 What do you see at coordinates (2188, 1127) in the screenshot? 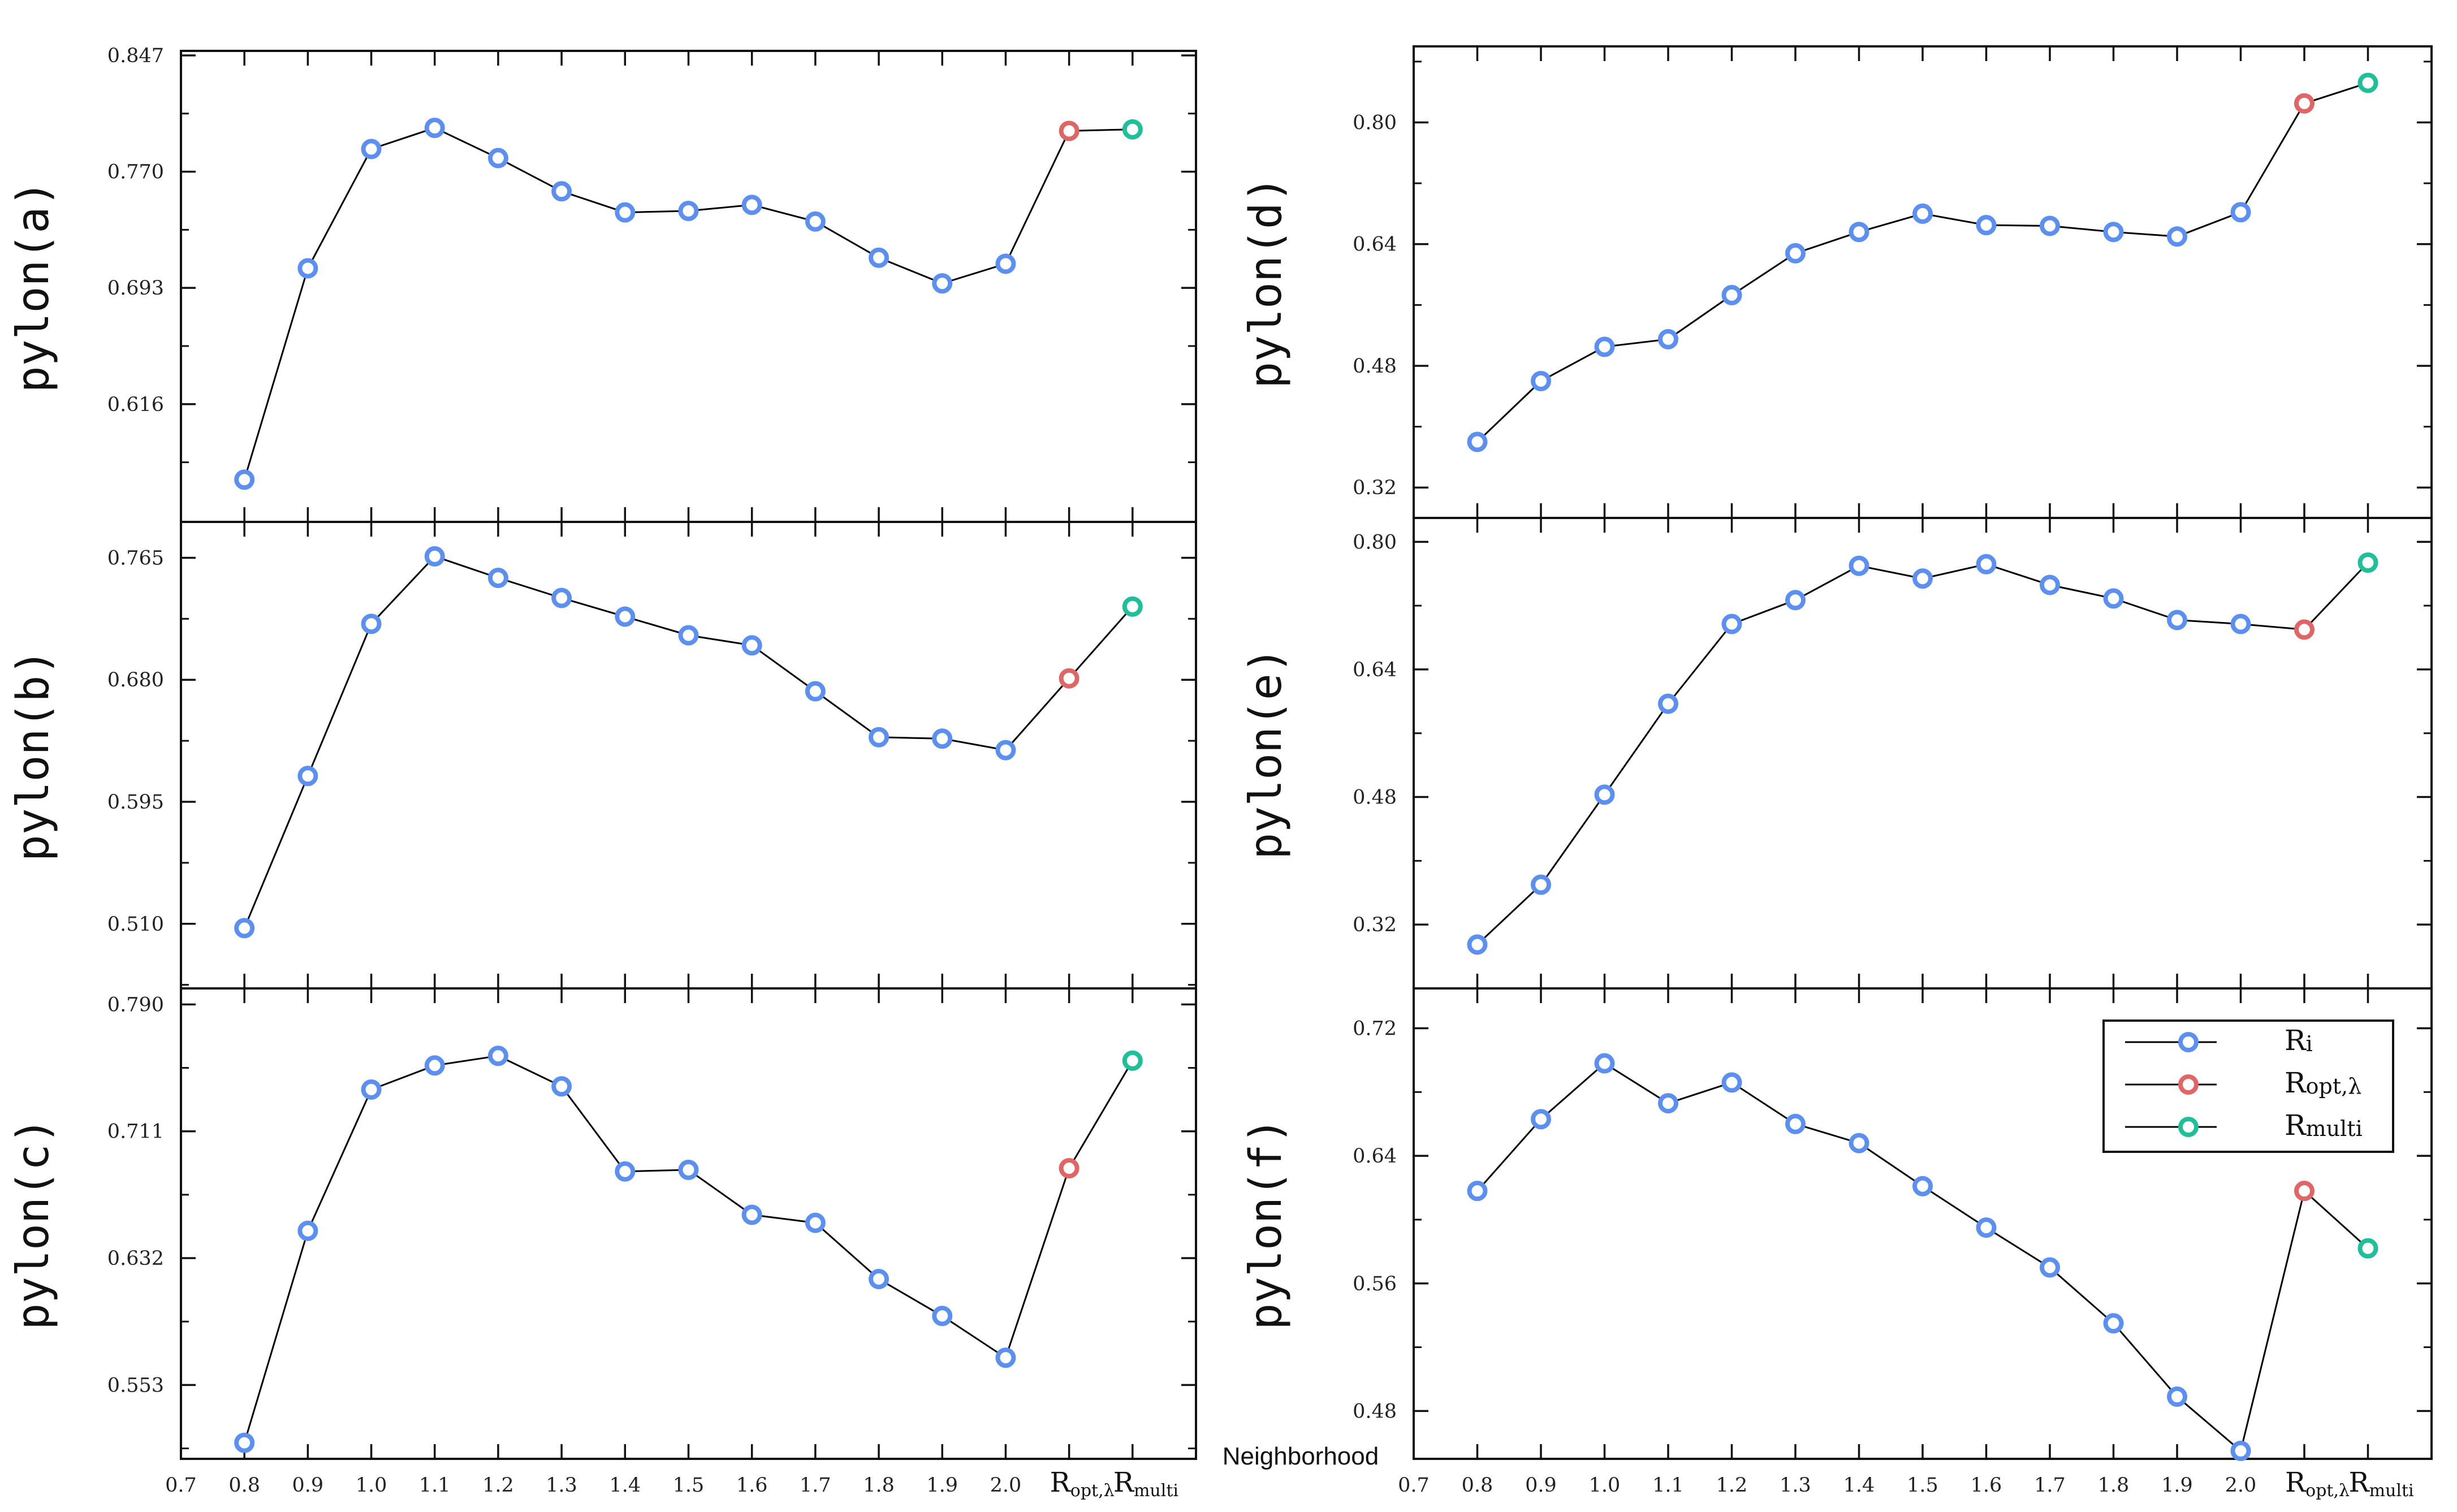
I see `legend-marker-rmulti` at bounding box center [2188, 1127].